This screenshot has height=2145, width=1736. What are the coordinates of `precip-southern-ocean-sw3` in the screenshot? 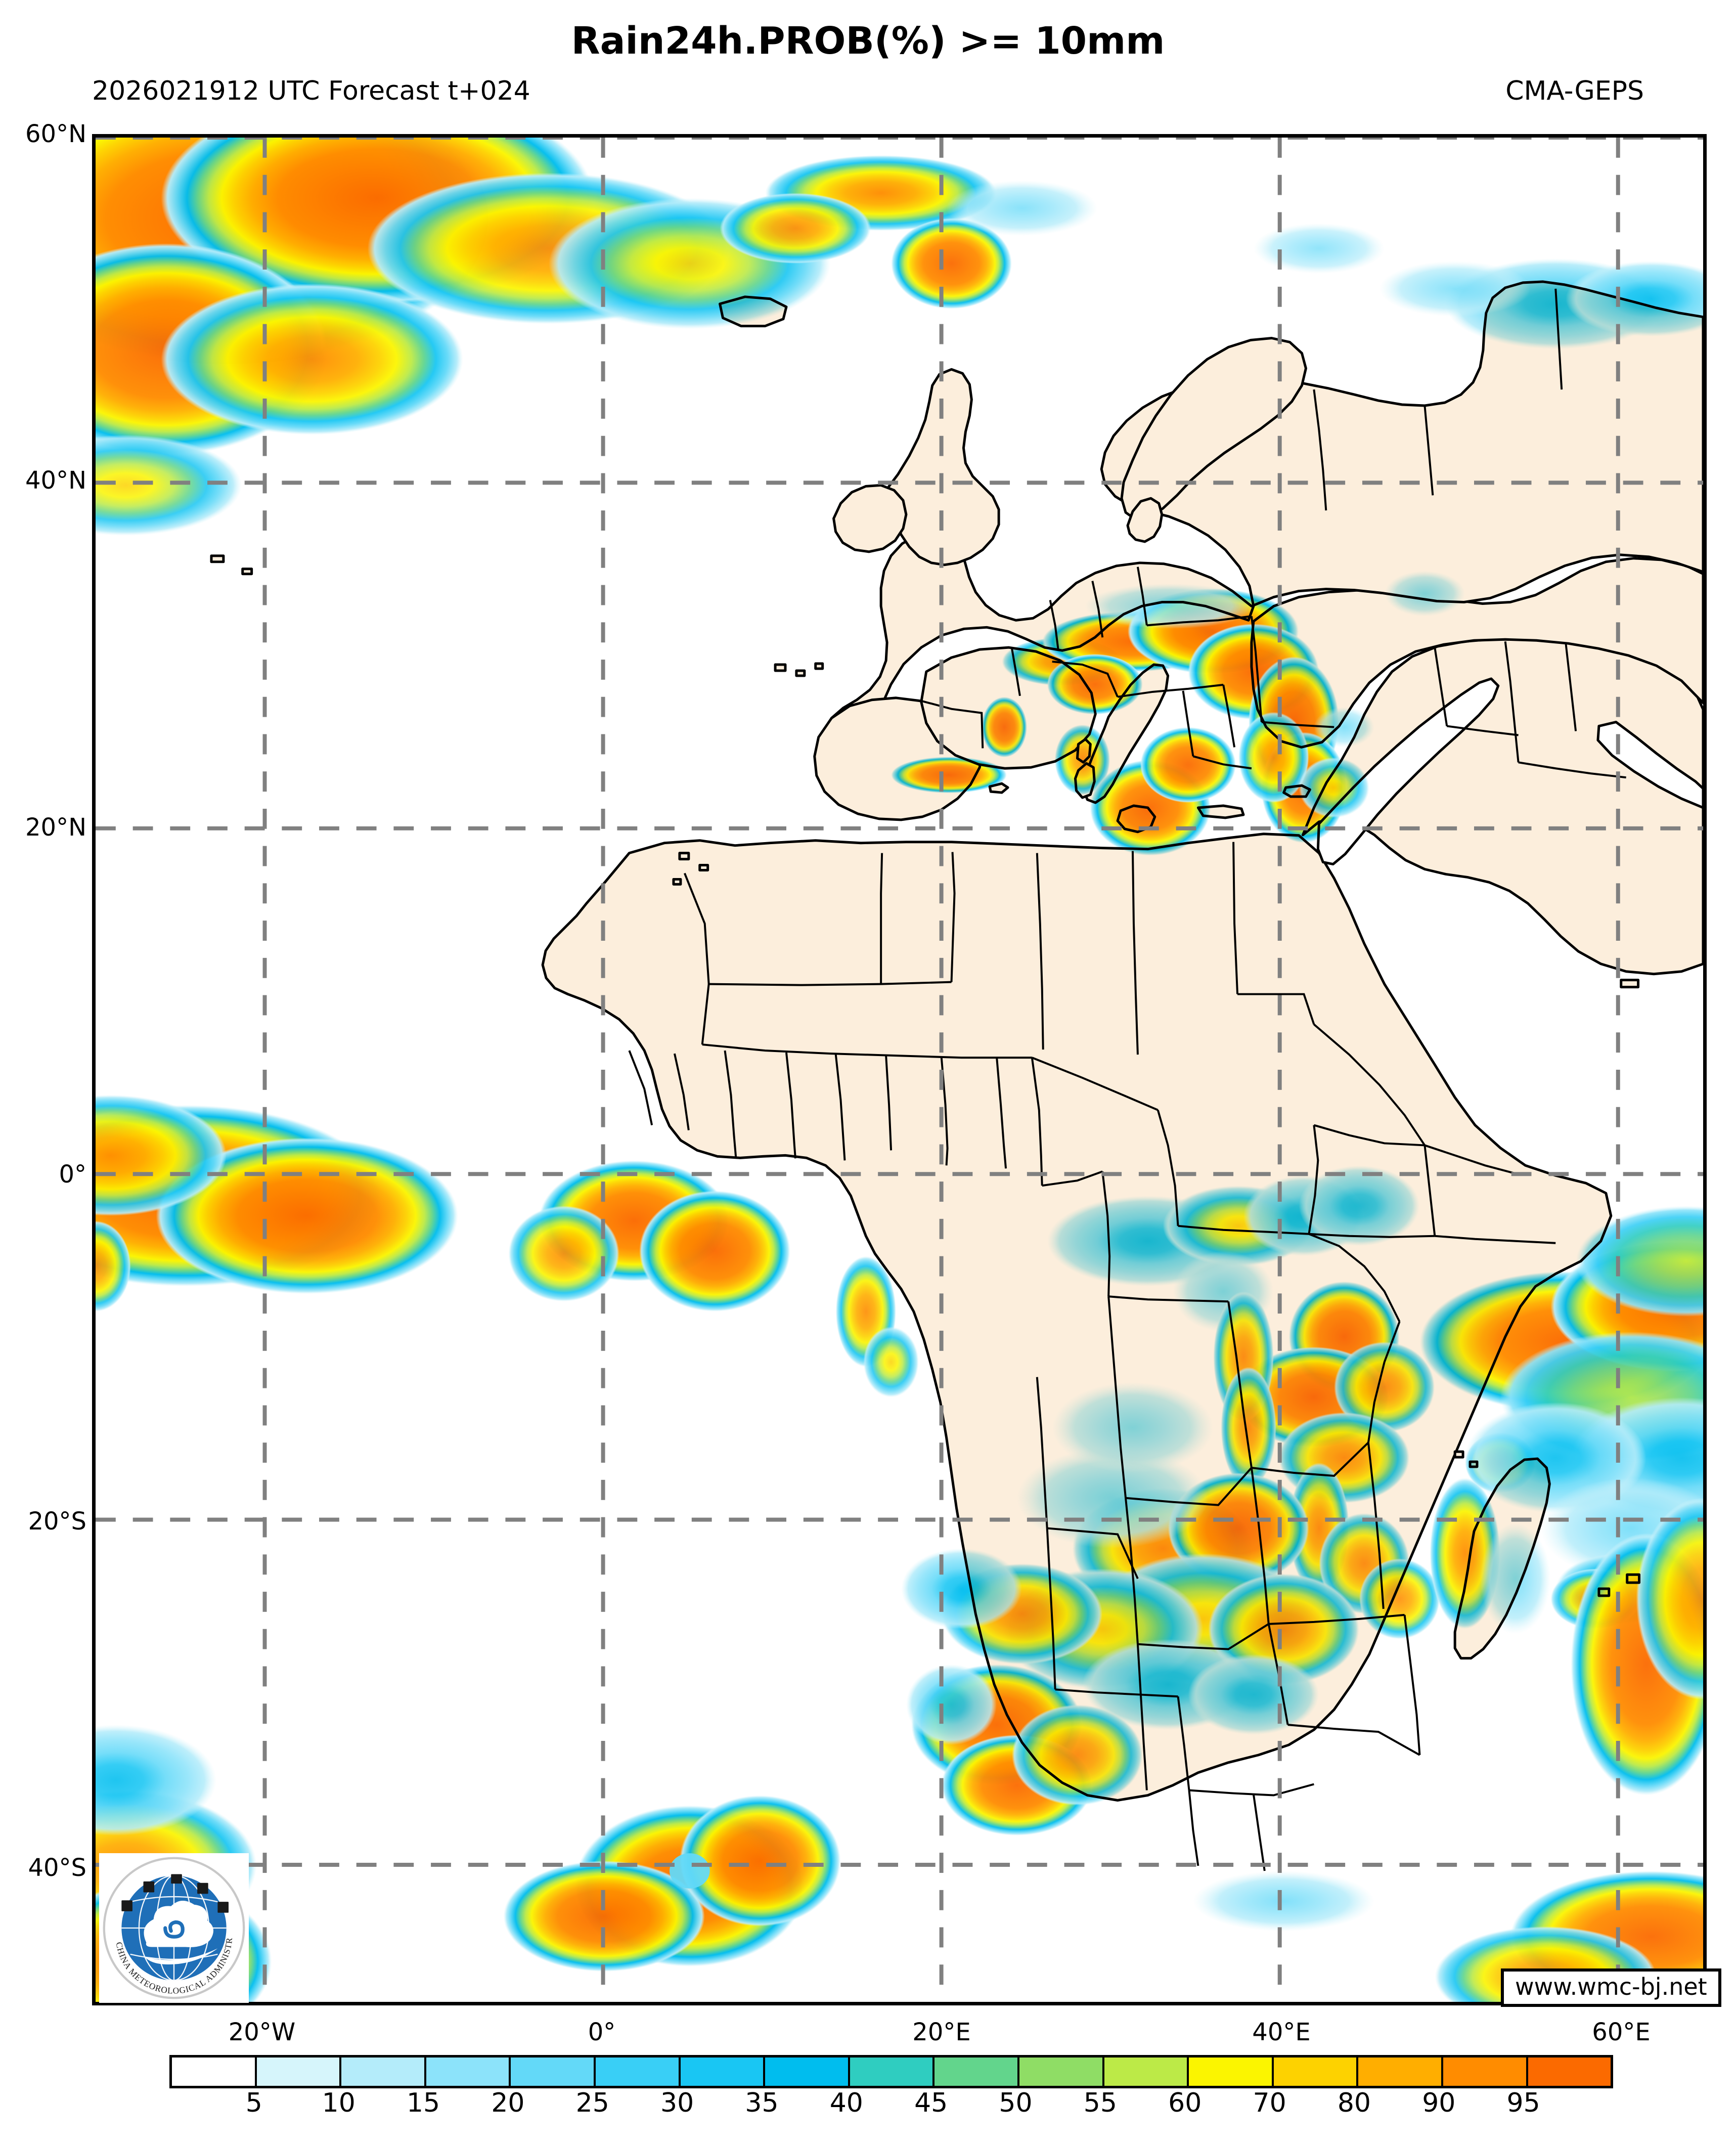 It's located at (156, 1781).